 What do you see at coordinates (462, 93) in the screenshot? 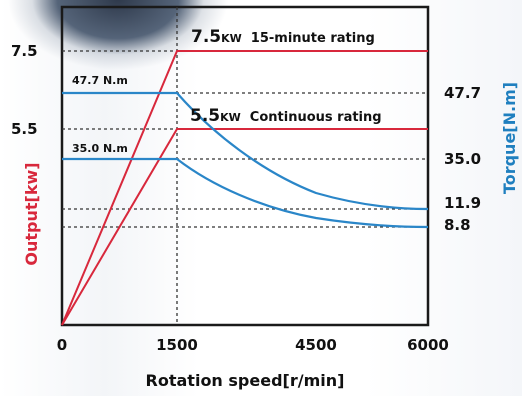
I see `right-tick-47-7: 47.7` at bounding box center [462, 93].